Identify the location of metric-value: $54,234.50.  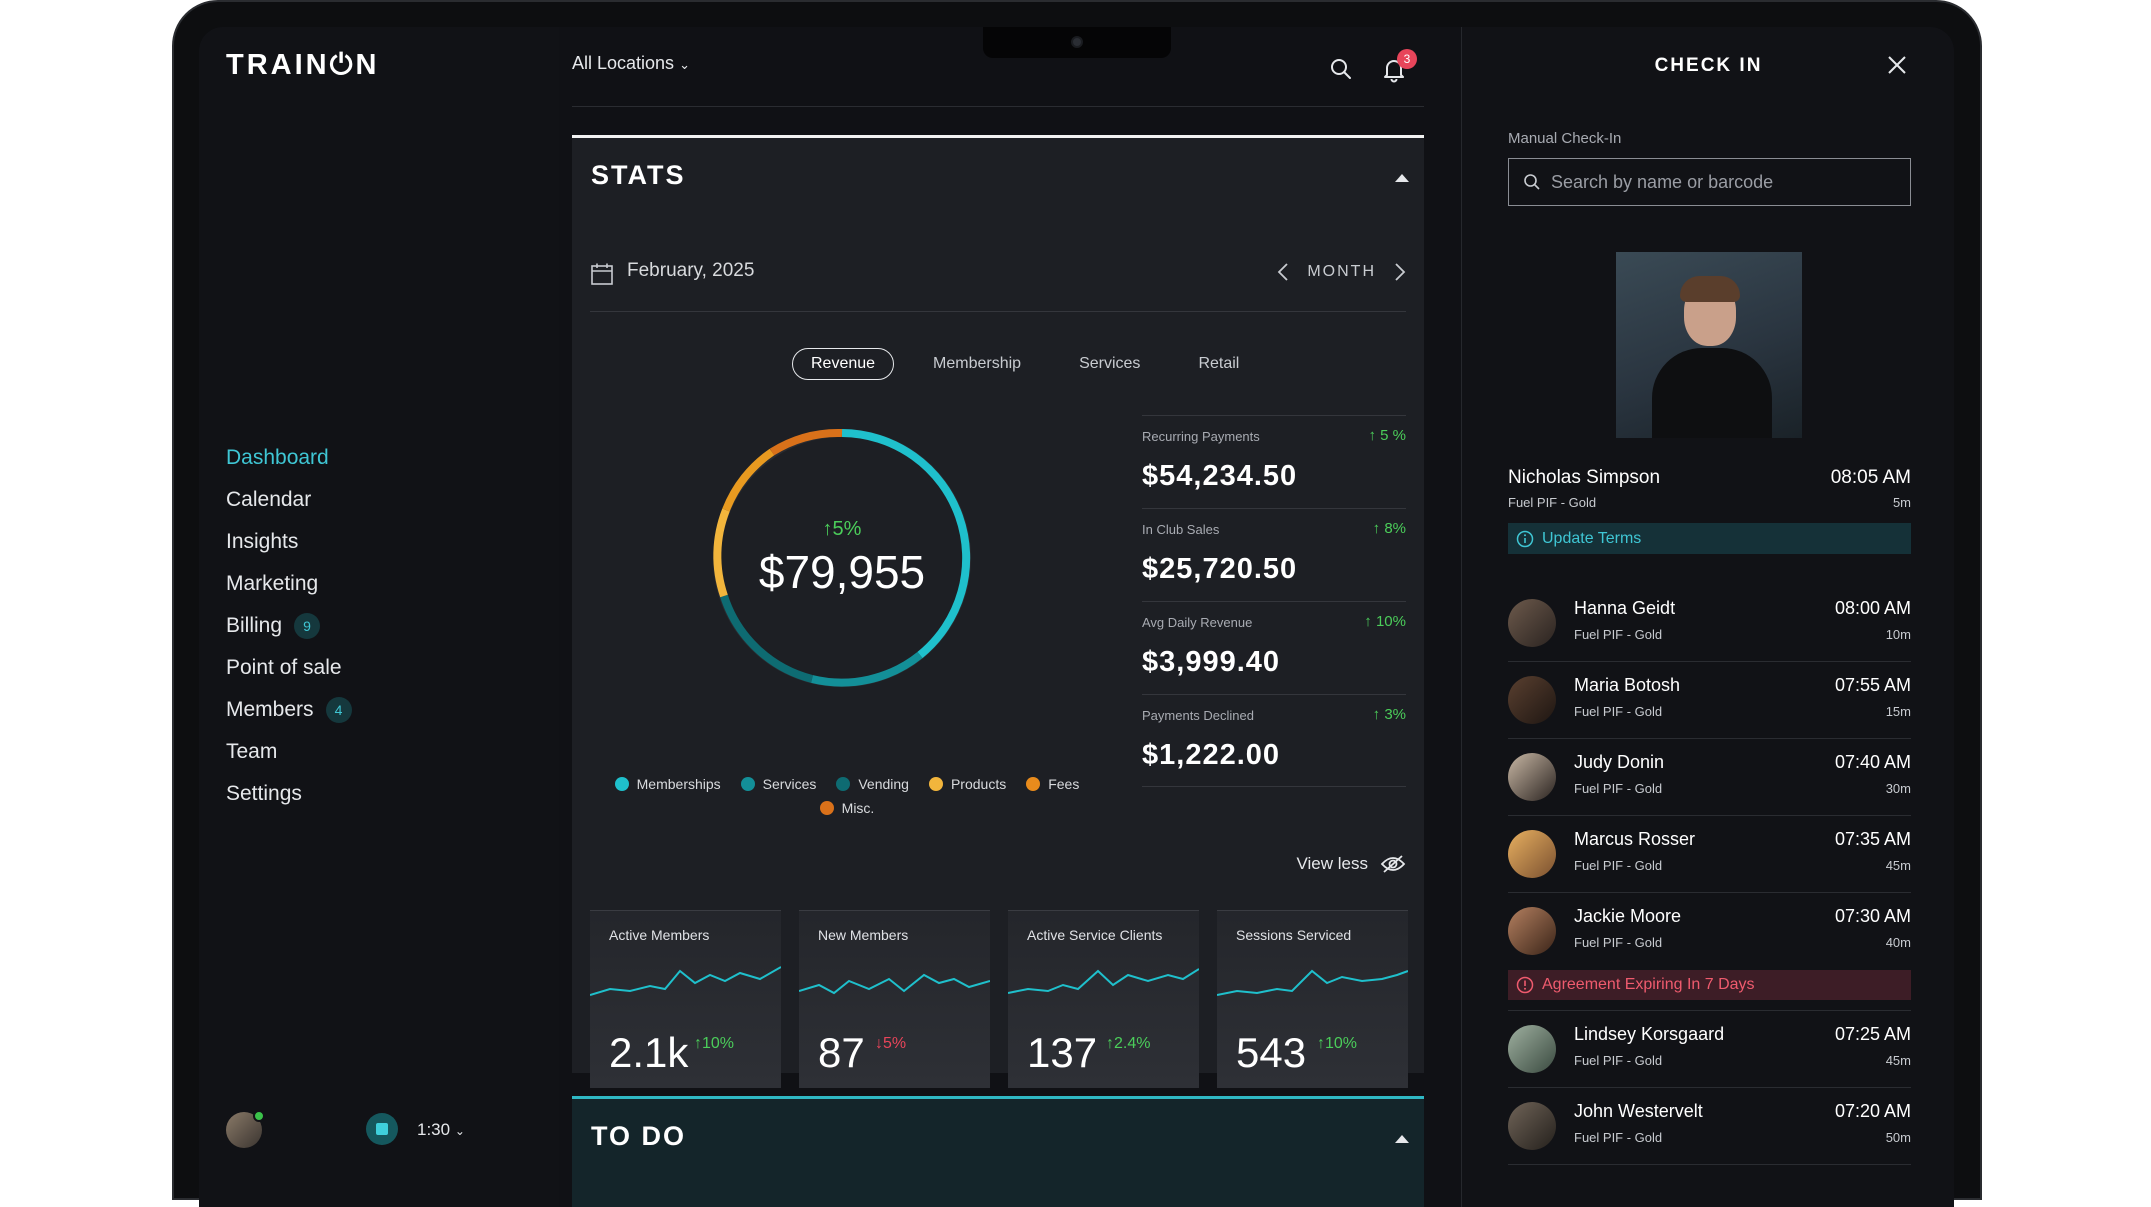
(1220, 476).